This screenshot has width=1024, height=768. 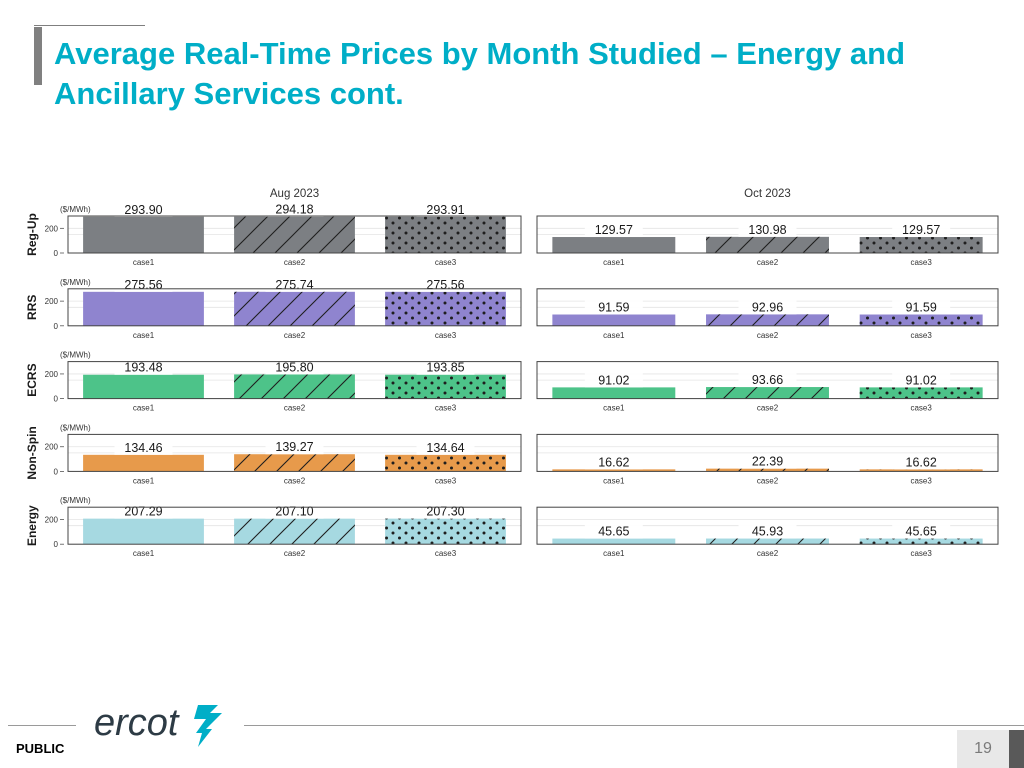 What do you see at coordinates (38, 56) in the screenshot?
I see `title-accent-bar` at bounding box center [38, 56].